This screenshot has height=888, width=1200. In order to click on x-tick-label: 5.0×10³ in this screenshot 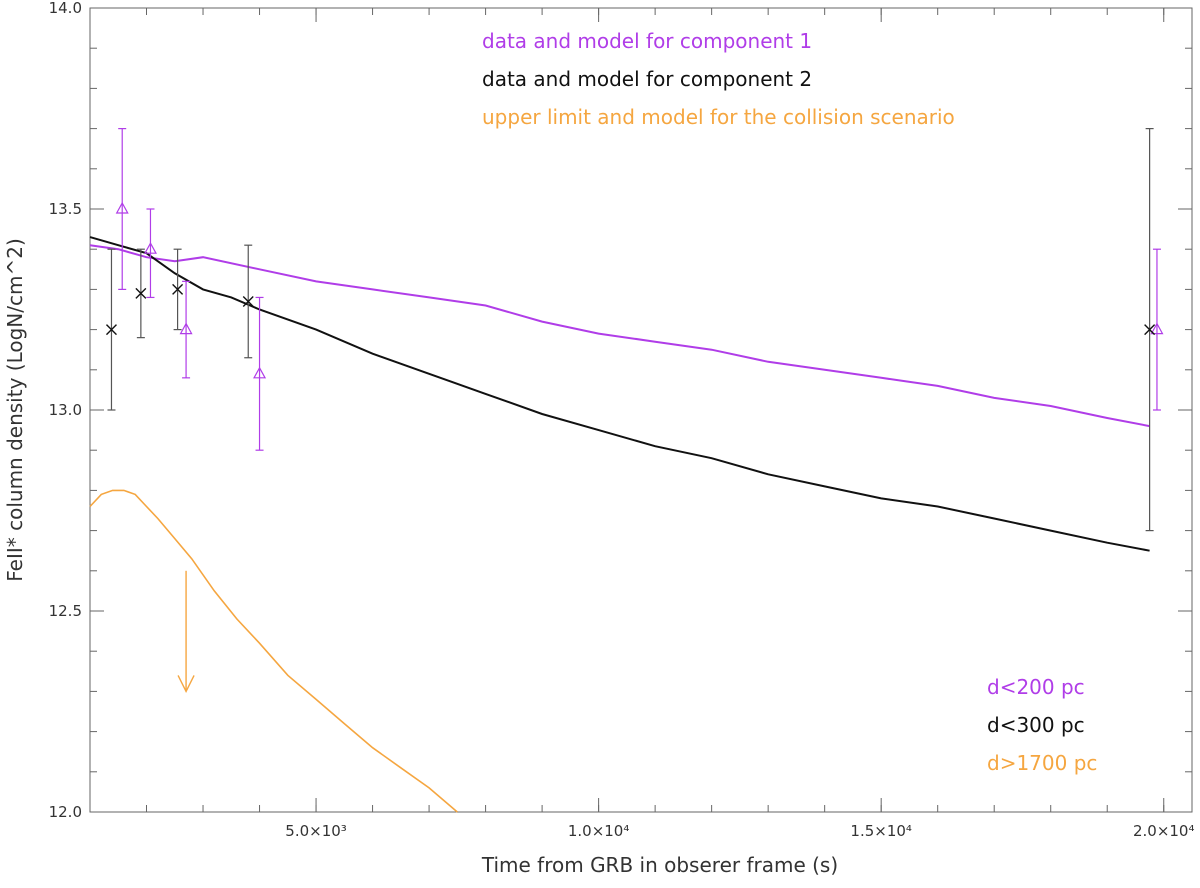, I will do `click(316, 831)`.